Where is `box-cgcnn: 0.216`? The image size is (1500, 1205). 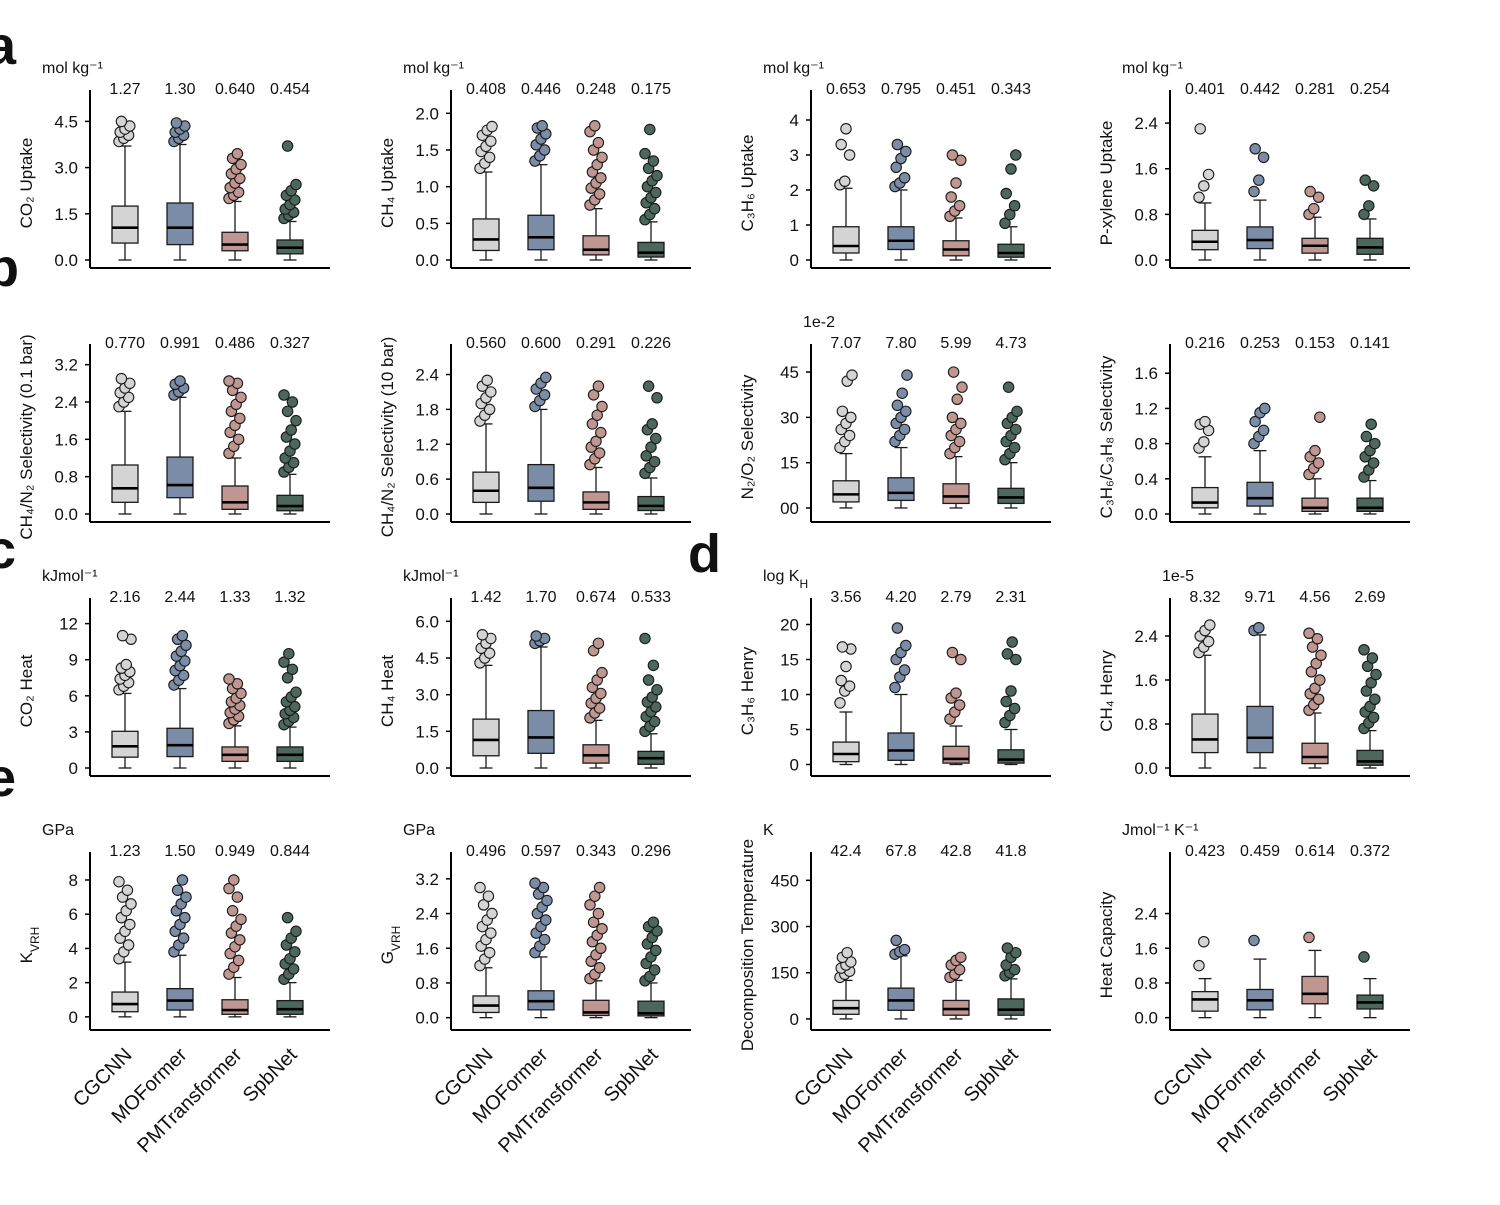 box-cgcnn: 0.216 is located at coordinates (1205, 425).